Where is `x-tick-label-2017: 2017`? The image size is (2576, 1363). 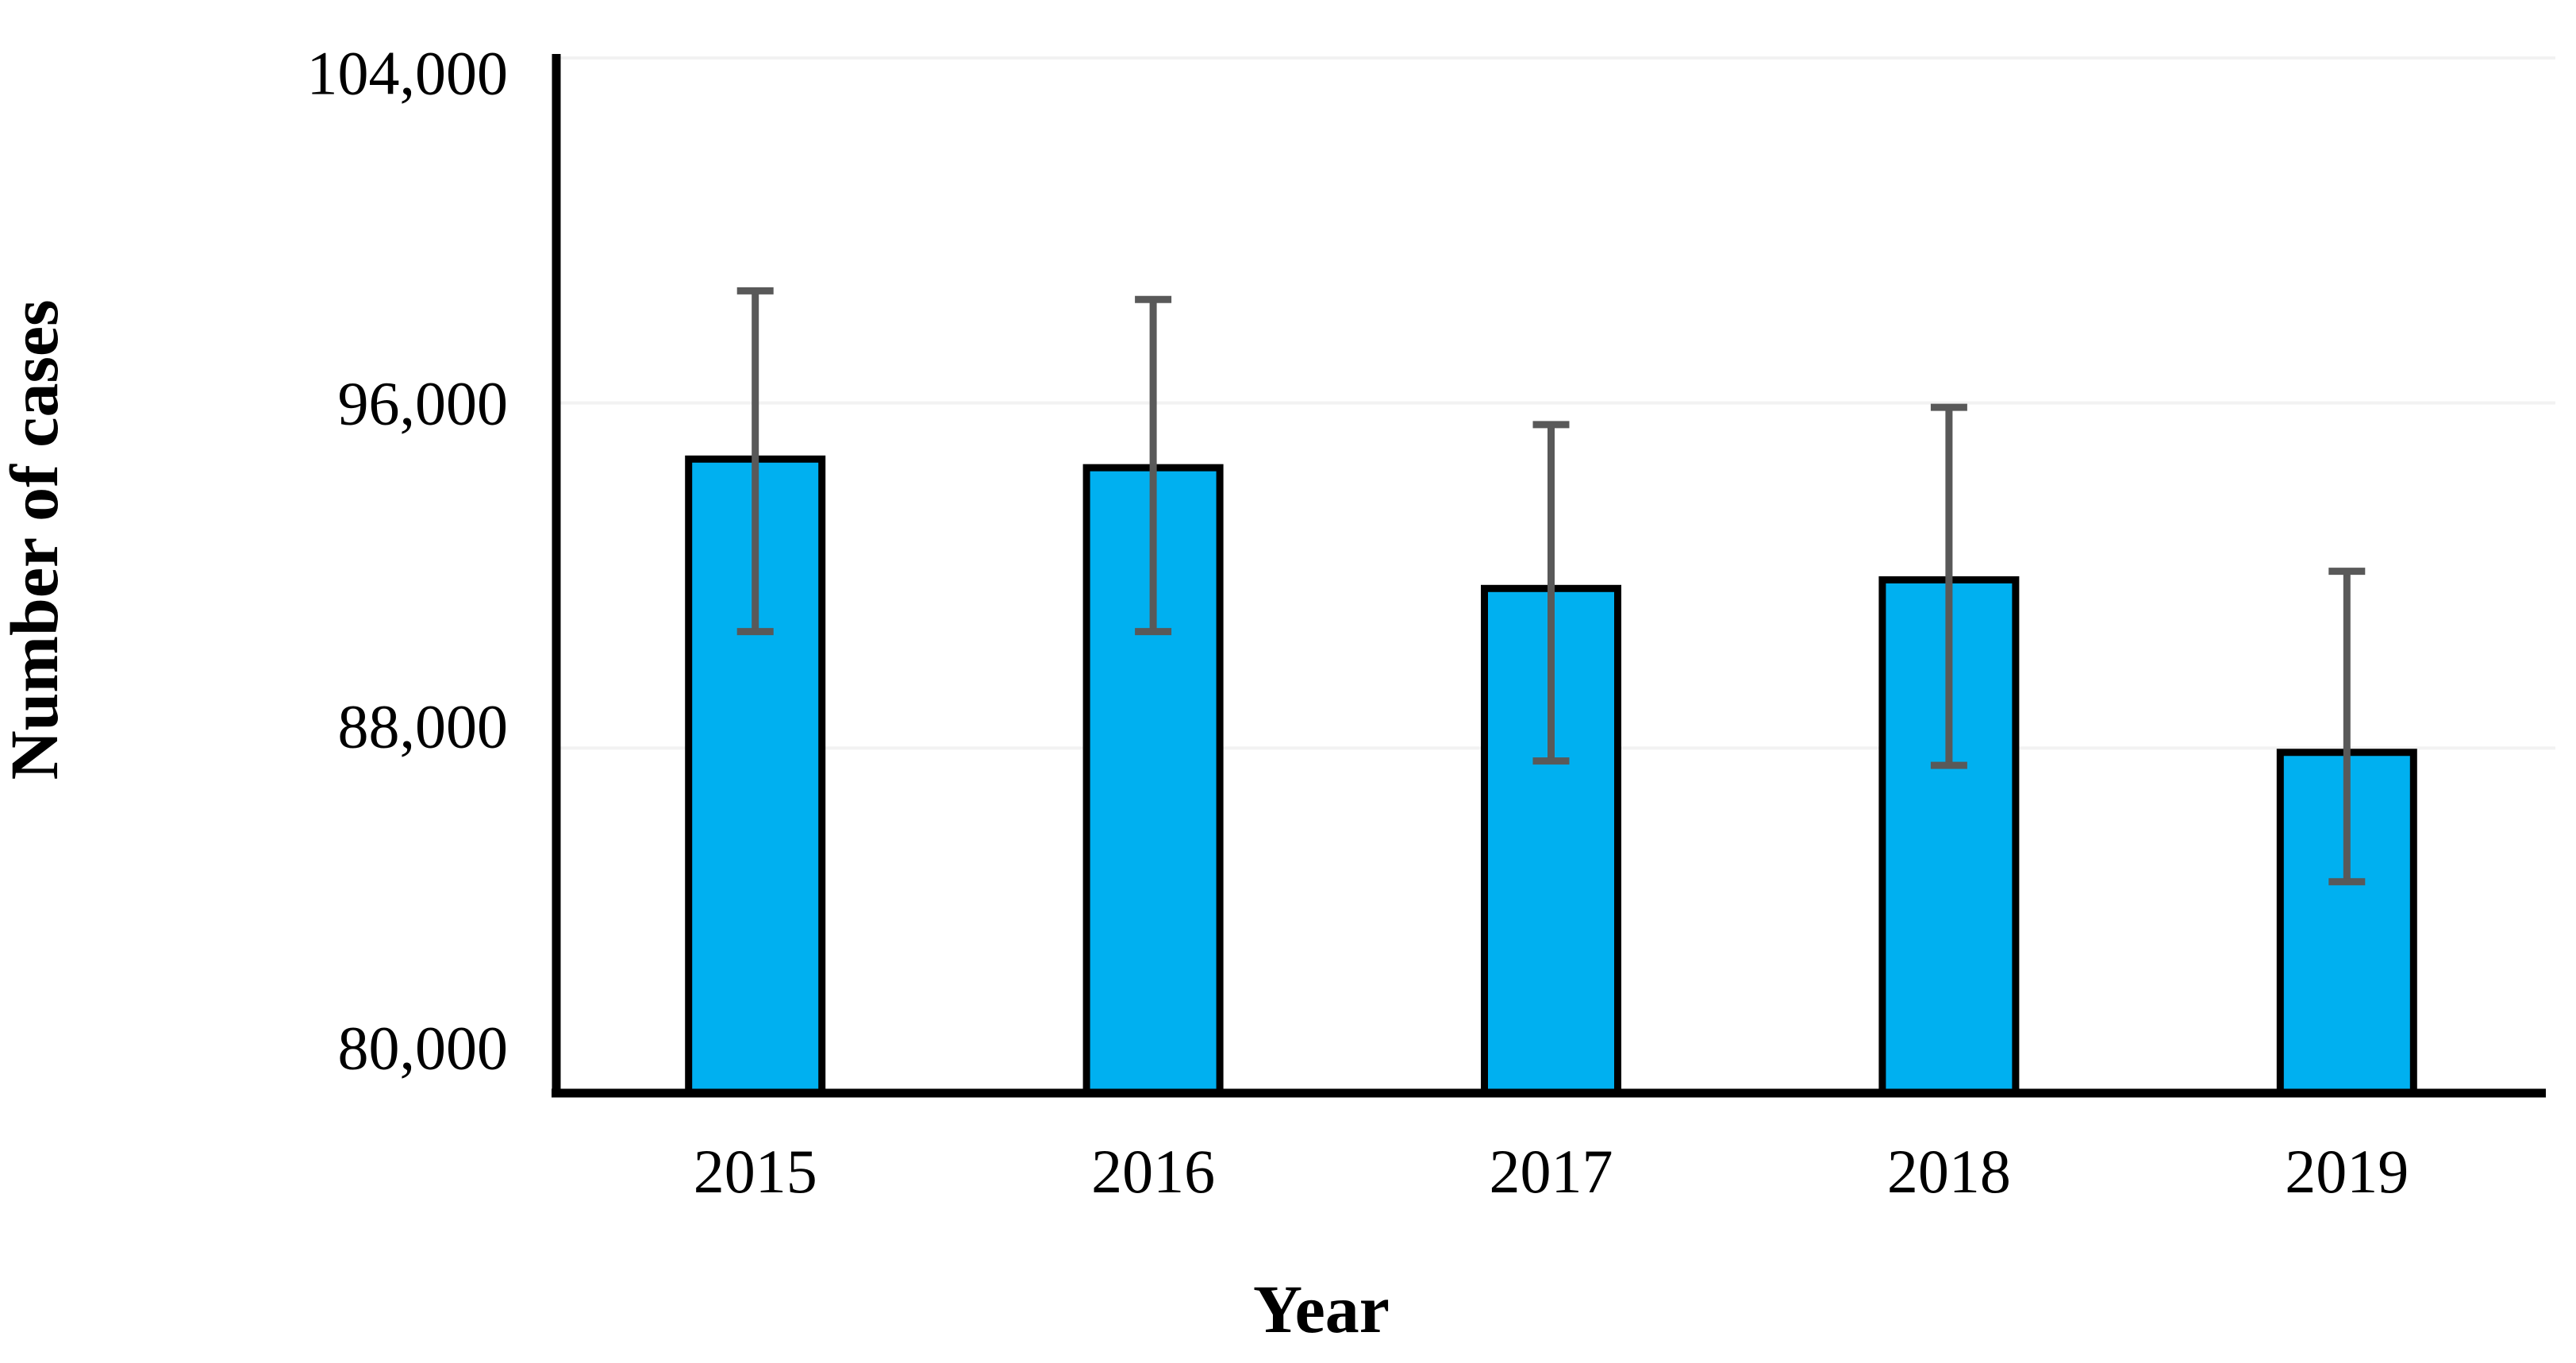 x-tick-label-2017: 2017 is located at coordinates (1551, 1171).